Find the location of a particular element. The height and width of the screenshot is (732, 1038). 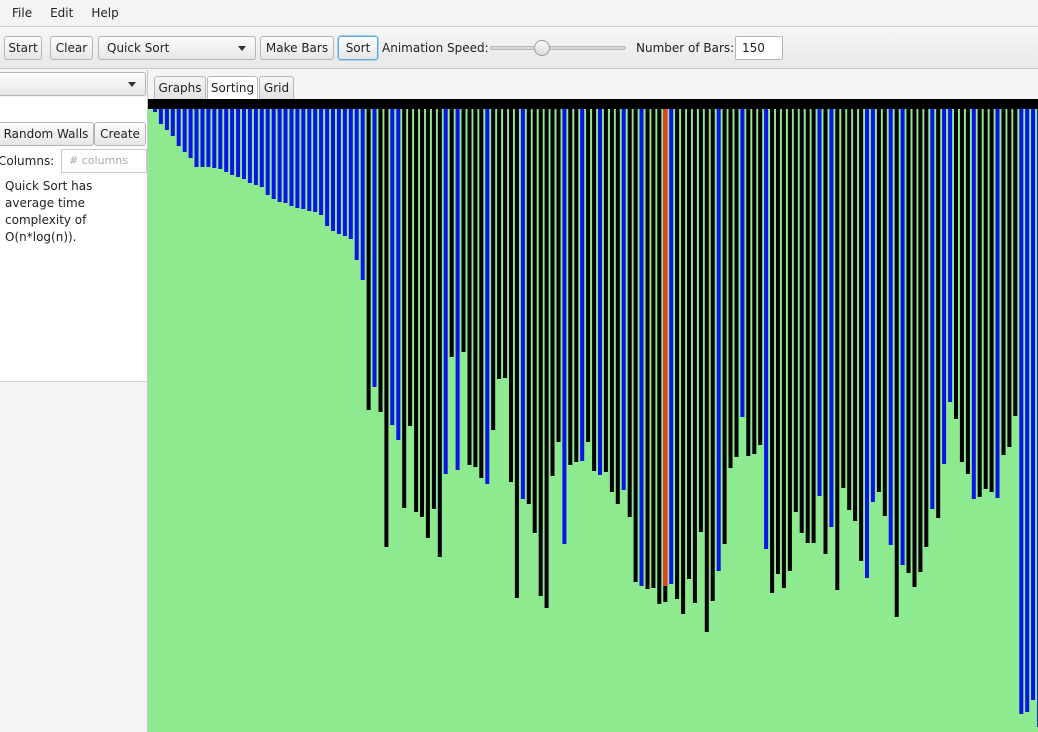

columns-label: Columns: is located at coordinates (27, 161).